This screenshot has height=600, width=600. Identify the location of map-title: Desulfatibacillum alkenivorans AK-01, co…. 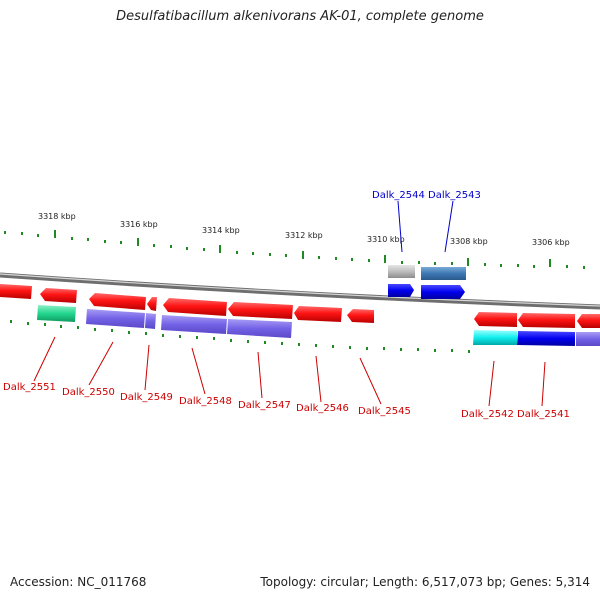
(300, 16).